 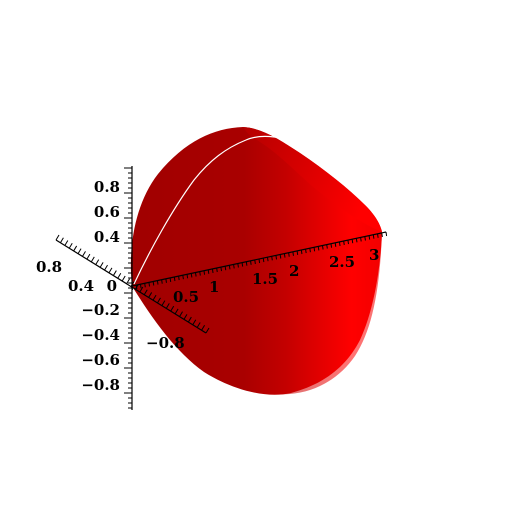 I want to click on z-tick-label: −0.2, so click(x=100, y=310).